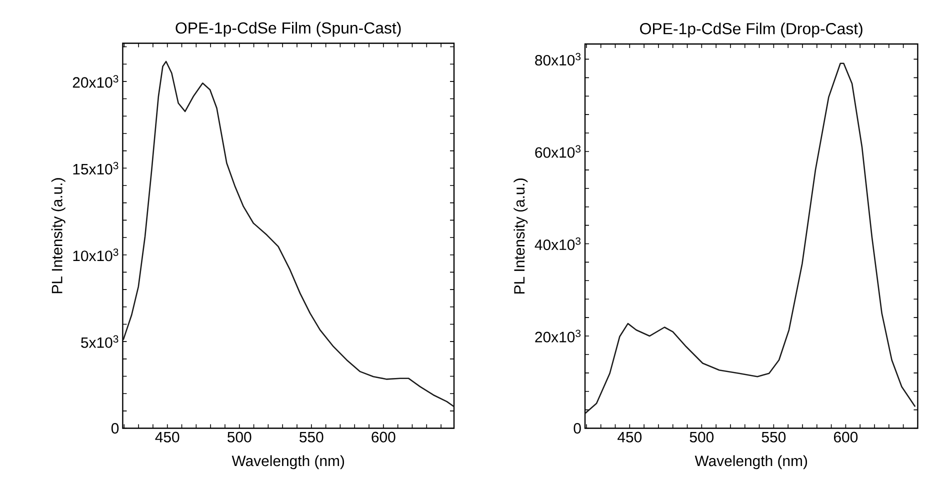 Image resolution: width=927 pixels, height=504 pixels. What do you see at coordinates (99, 341) in the screenshot?
I see `y-tick-label: 5x10$^{3}$` at bounding box center [99, 341].